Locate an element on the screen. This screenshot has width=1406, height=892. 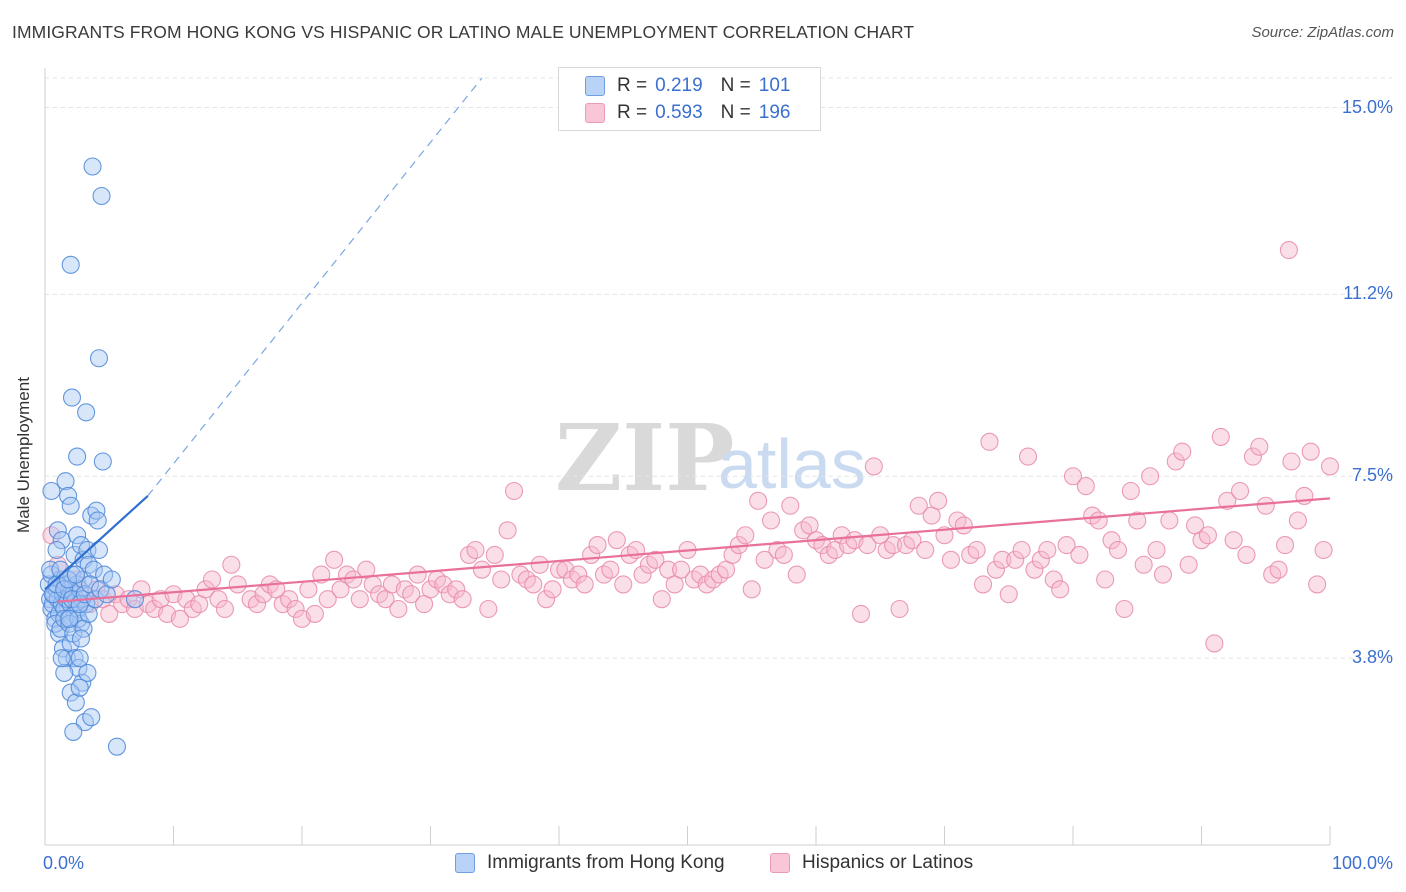
watermark-zip: ZIP is located at coordinates (644, 458).